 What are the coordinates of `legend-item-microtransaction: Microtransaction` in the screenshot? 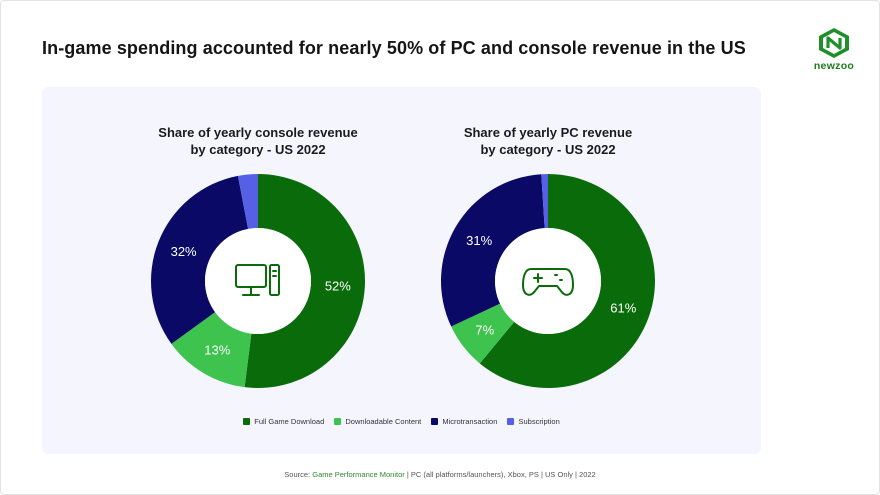 It's located at (464, 421).